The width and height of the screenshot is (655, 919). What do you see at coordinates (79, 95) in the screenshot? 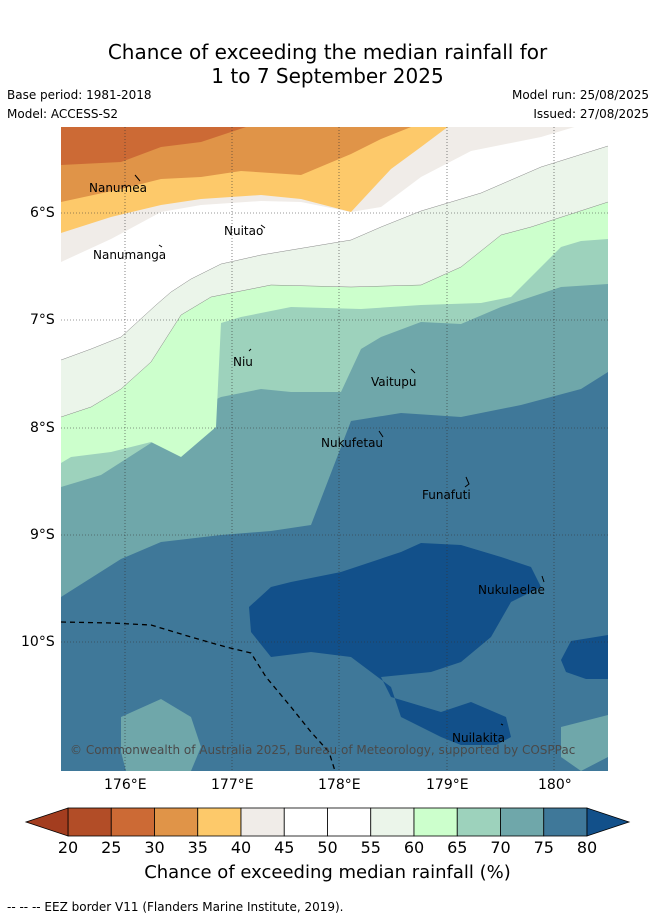
I see `base-period: Base period: 1981-2018` at bounding box center [79, 95].